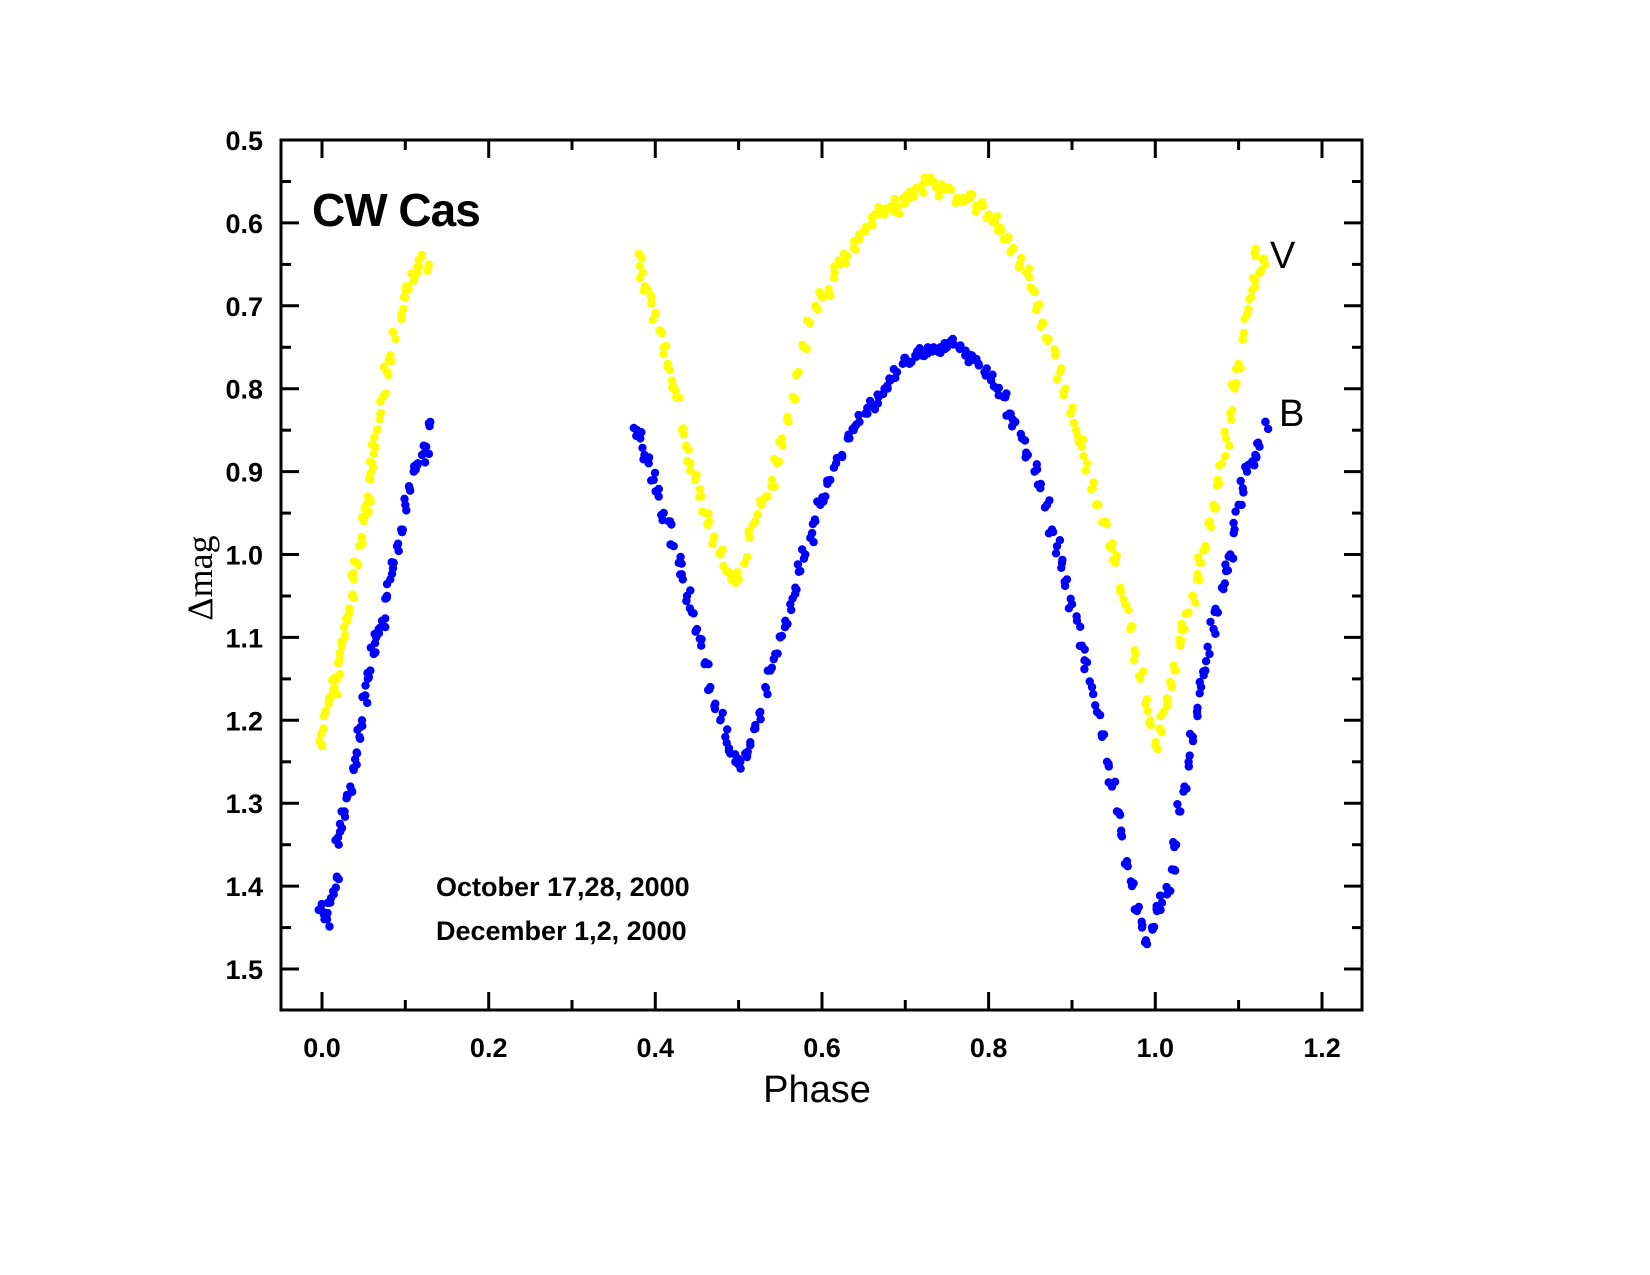 This screenshot has width=1650, height=1275. Describe the element at coordinates (656, 1048) in the screenshot. I see `x-tick-label: 0.4` at that location.